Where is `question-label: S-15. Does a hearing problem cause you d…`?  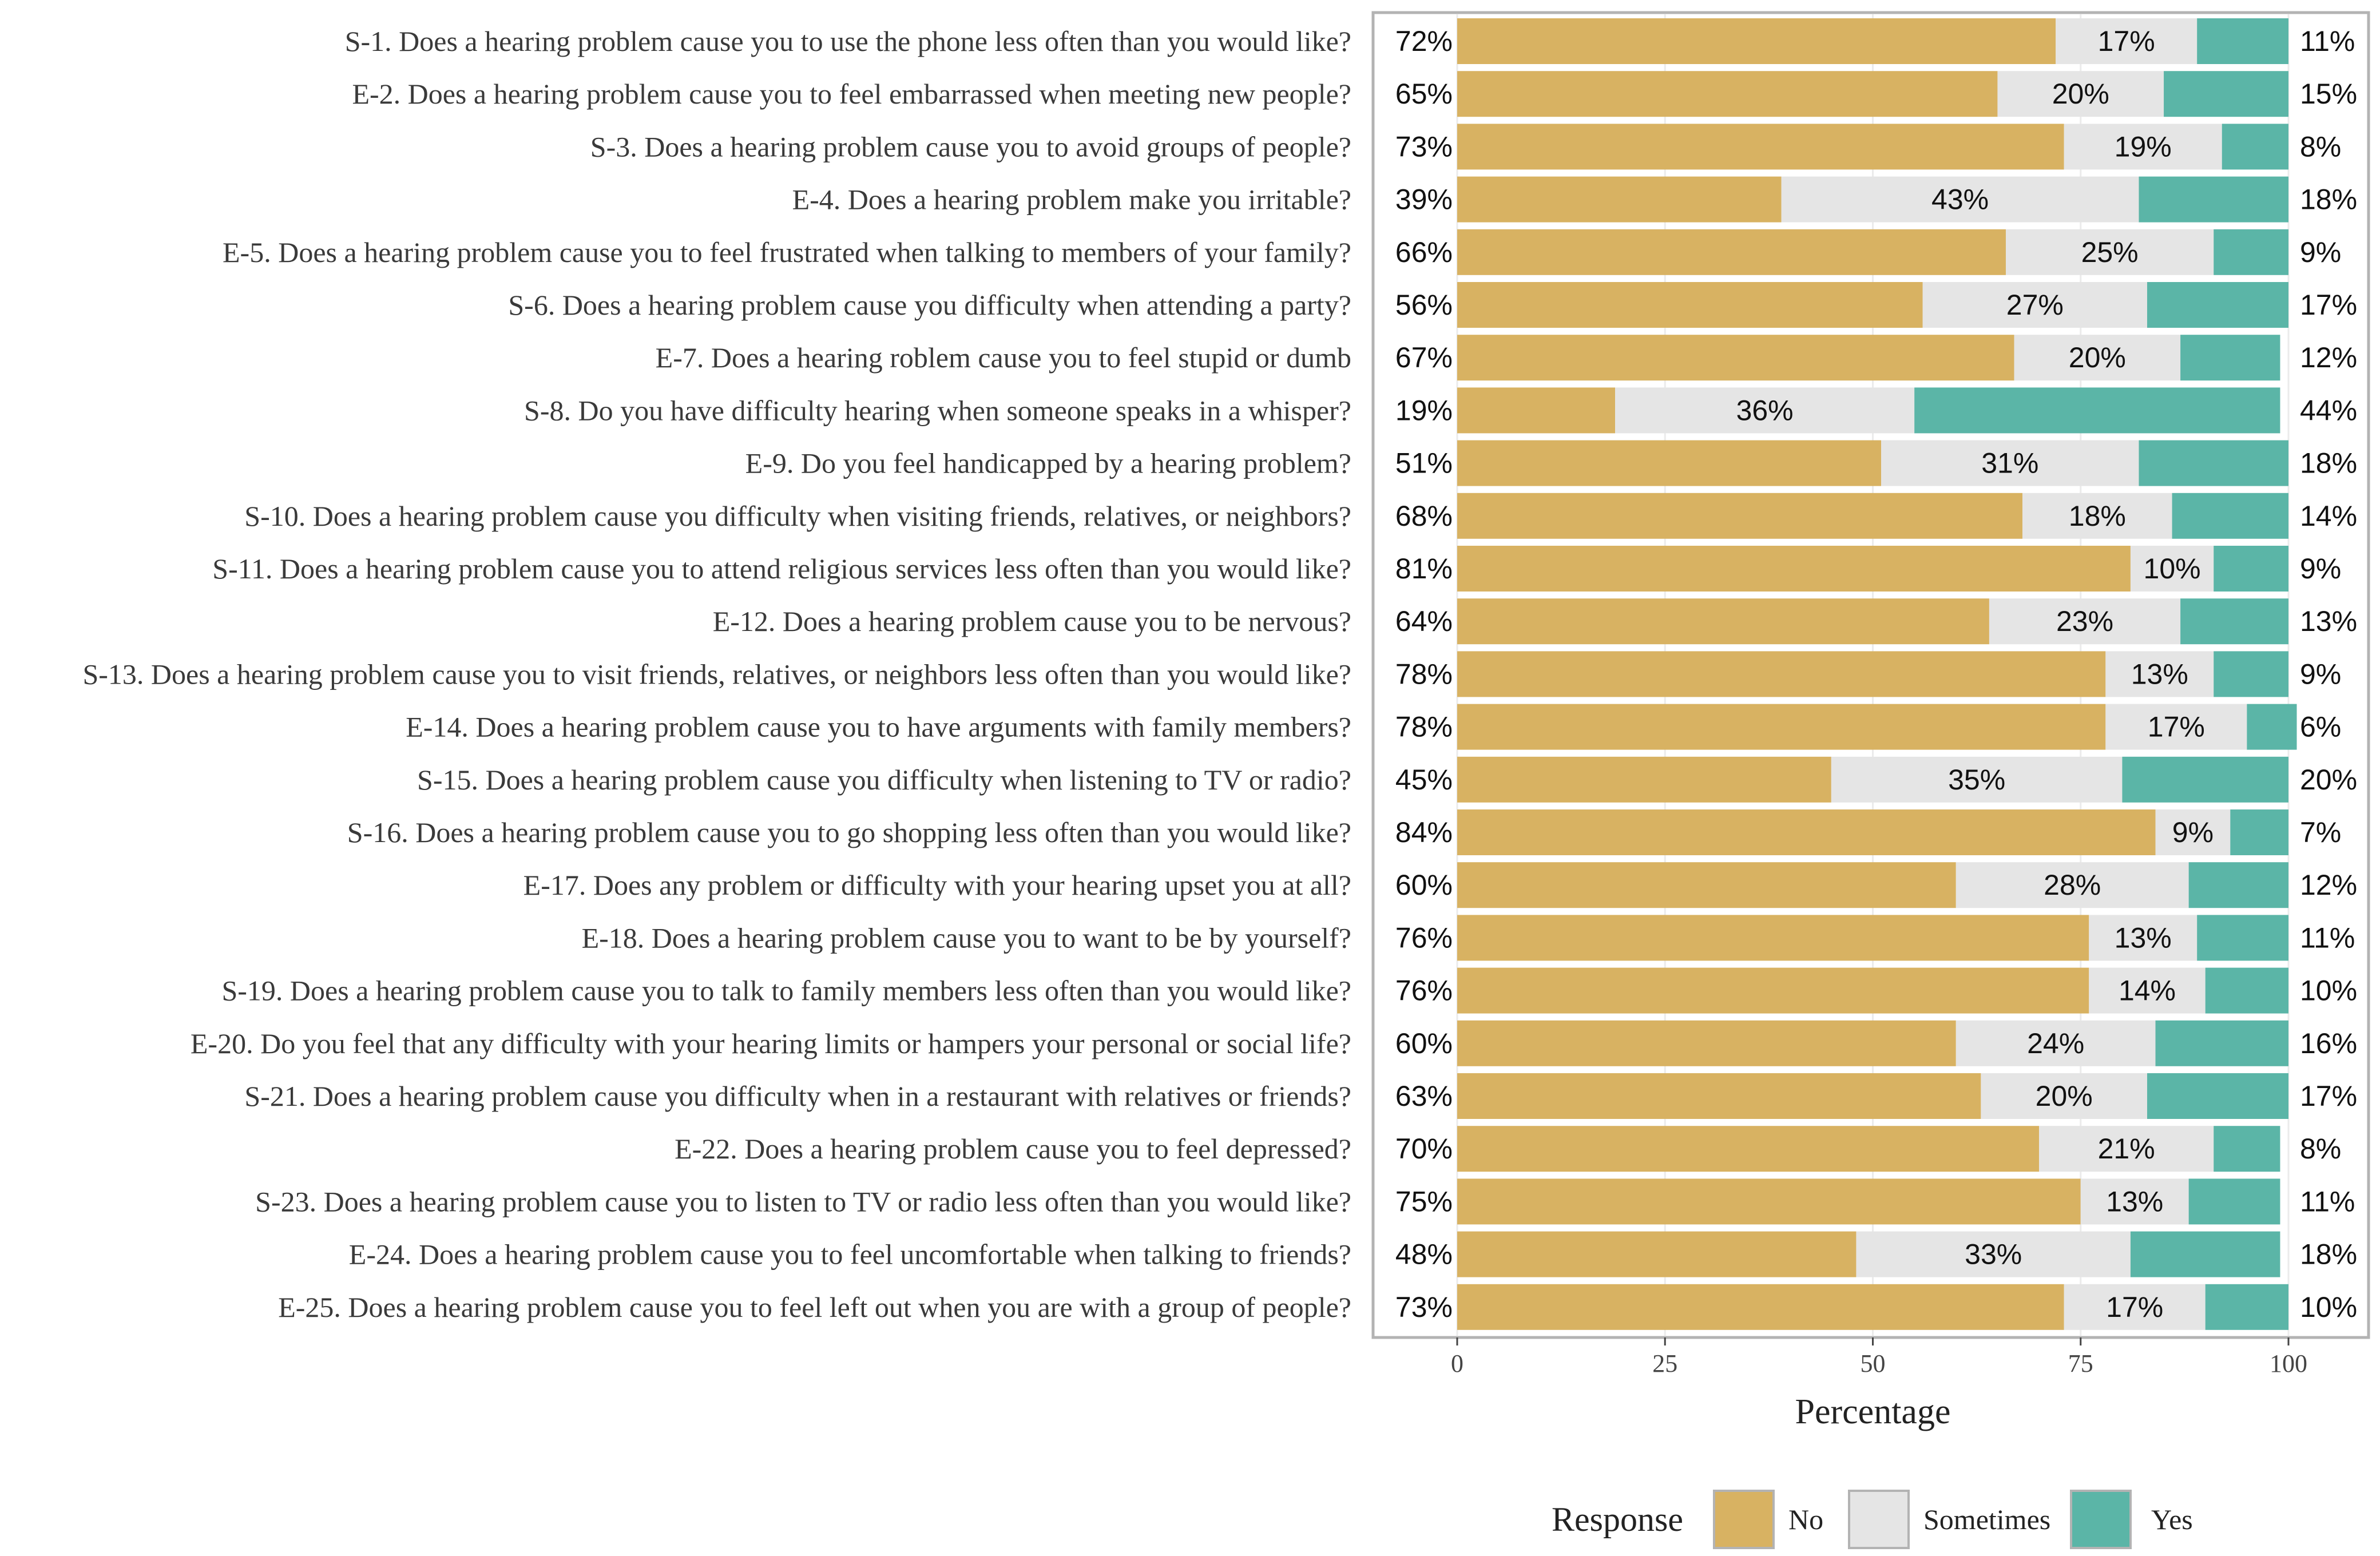 question-label: S-15. Does a hearing problem cause you d… is located at coordinates (884, 780).